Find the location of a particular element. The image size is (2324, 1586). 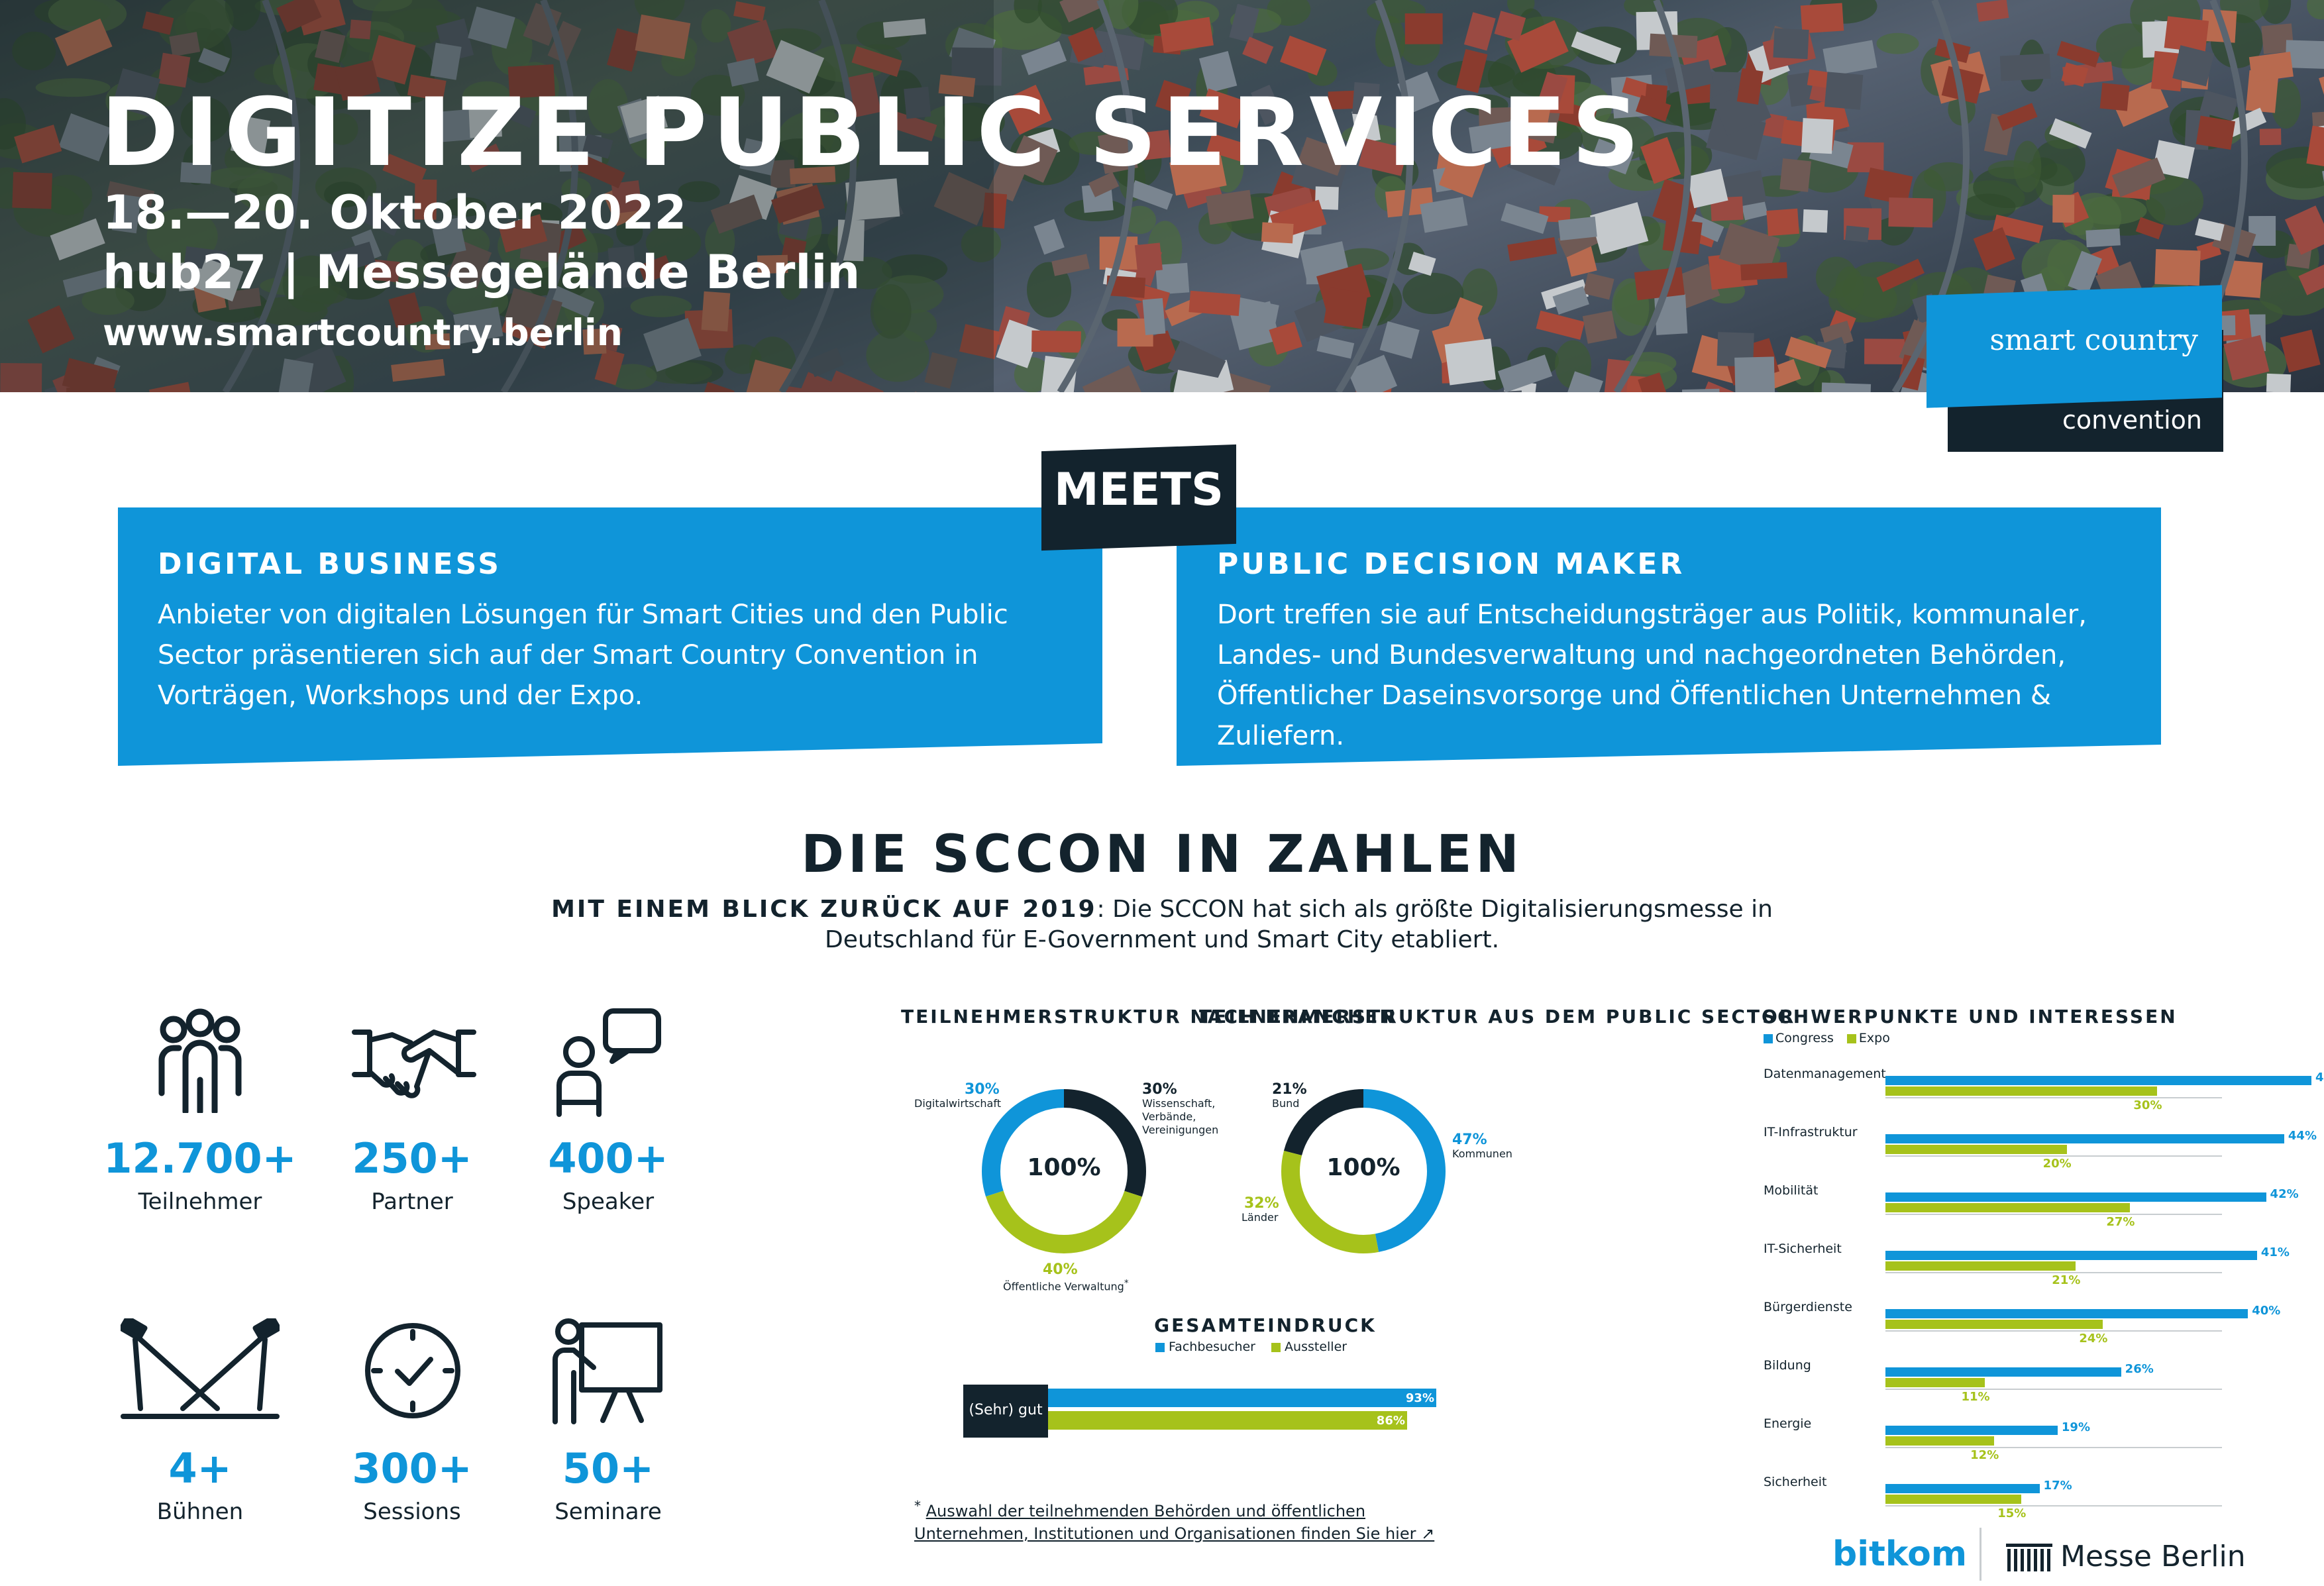

interest-label: Energie is located at coordinates (1788, 1423).